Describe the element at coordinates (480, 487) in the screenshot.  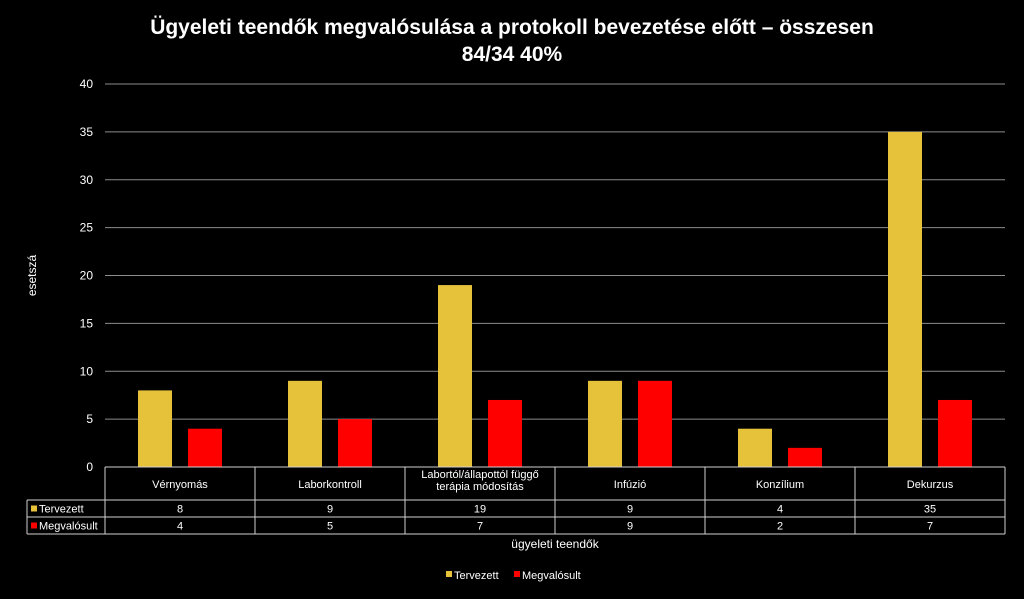
I see `category-label-2-line1: terápia módosítás` at that location.